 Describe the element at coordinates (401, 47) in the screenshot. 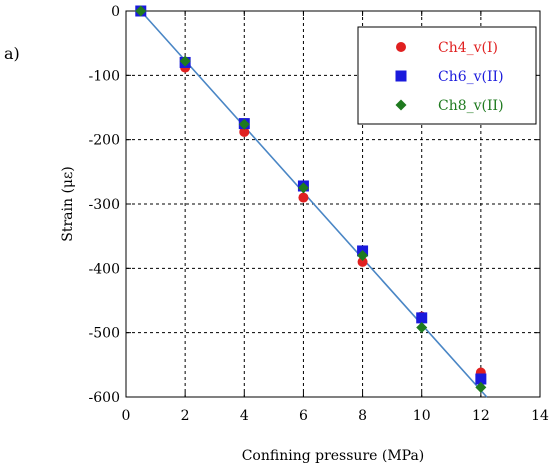

I see `legend-marker-circle` at that location.